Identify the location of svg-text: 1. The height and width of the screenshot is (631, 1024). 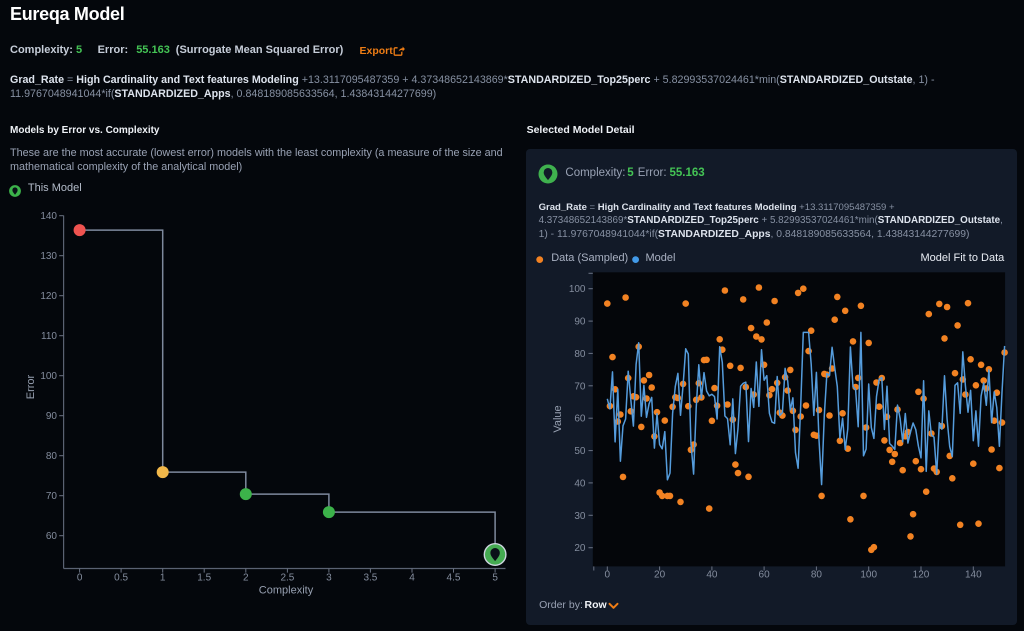
(163, 578).